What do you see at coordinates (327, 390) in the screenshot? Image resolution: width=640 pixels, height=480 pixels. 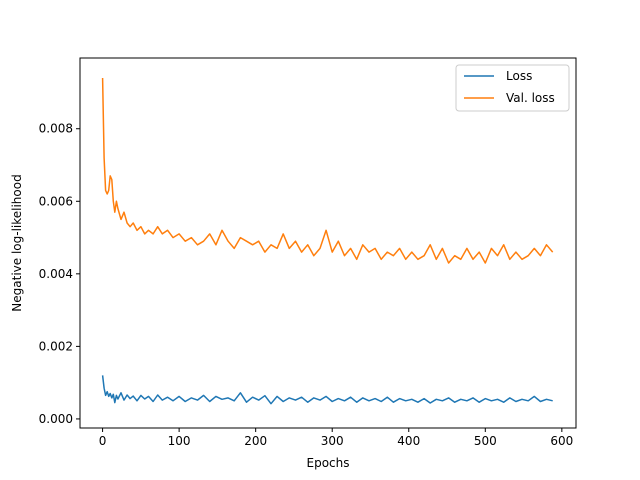 I see `series-line-loss` at bounding box center [327, 390].